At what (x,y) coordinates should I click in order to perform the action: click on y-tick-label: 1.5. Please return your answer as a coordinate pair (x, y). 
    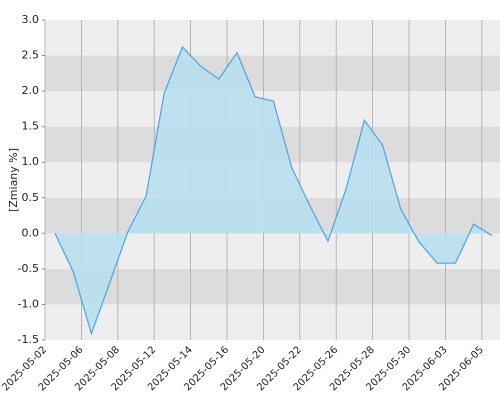
    Looking at the image, I should click on (31, 126).